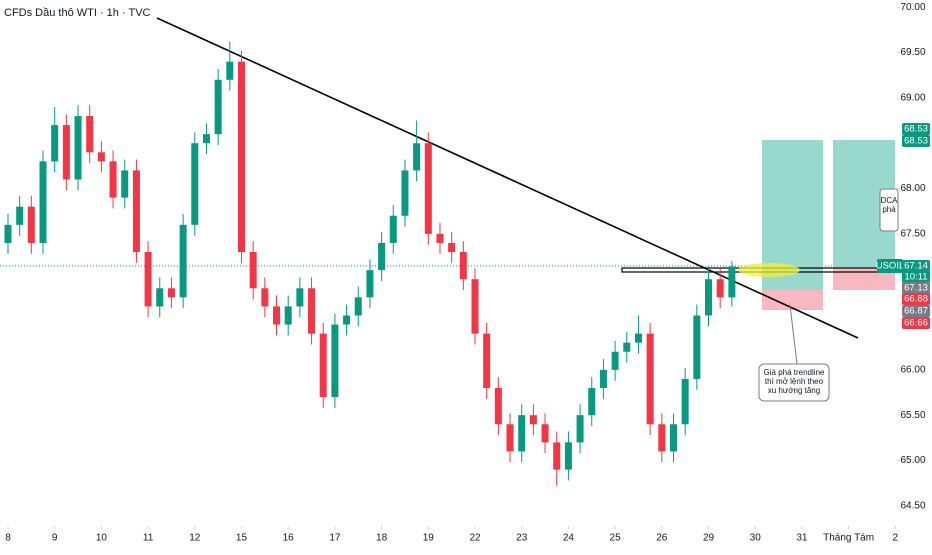  I want to click on y-tick-label: 69.50, so click(912, 52).